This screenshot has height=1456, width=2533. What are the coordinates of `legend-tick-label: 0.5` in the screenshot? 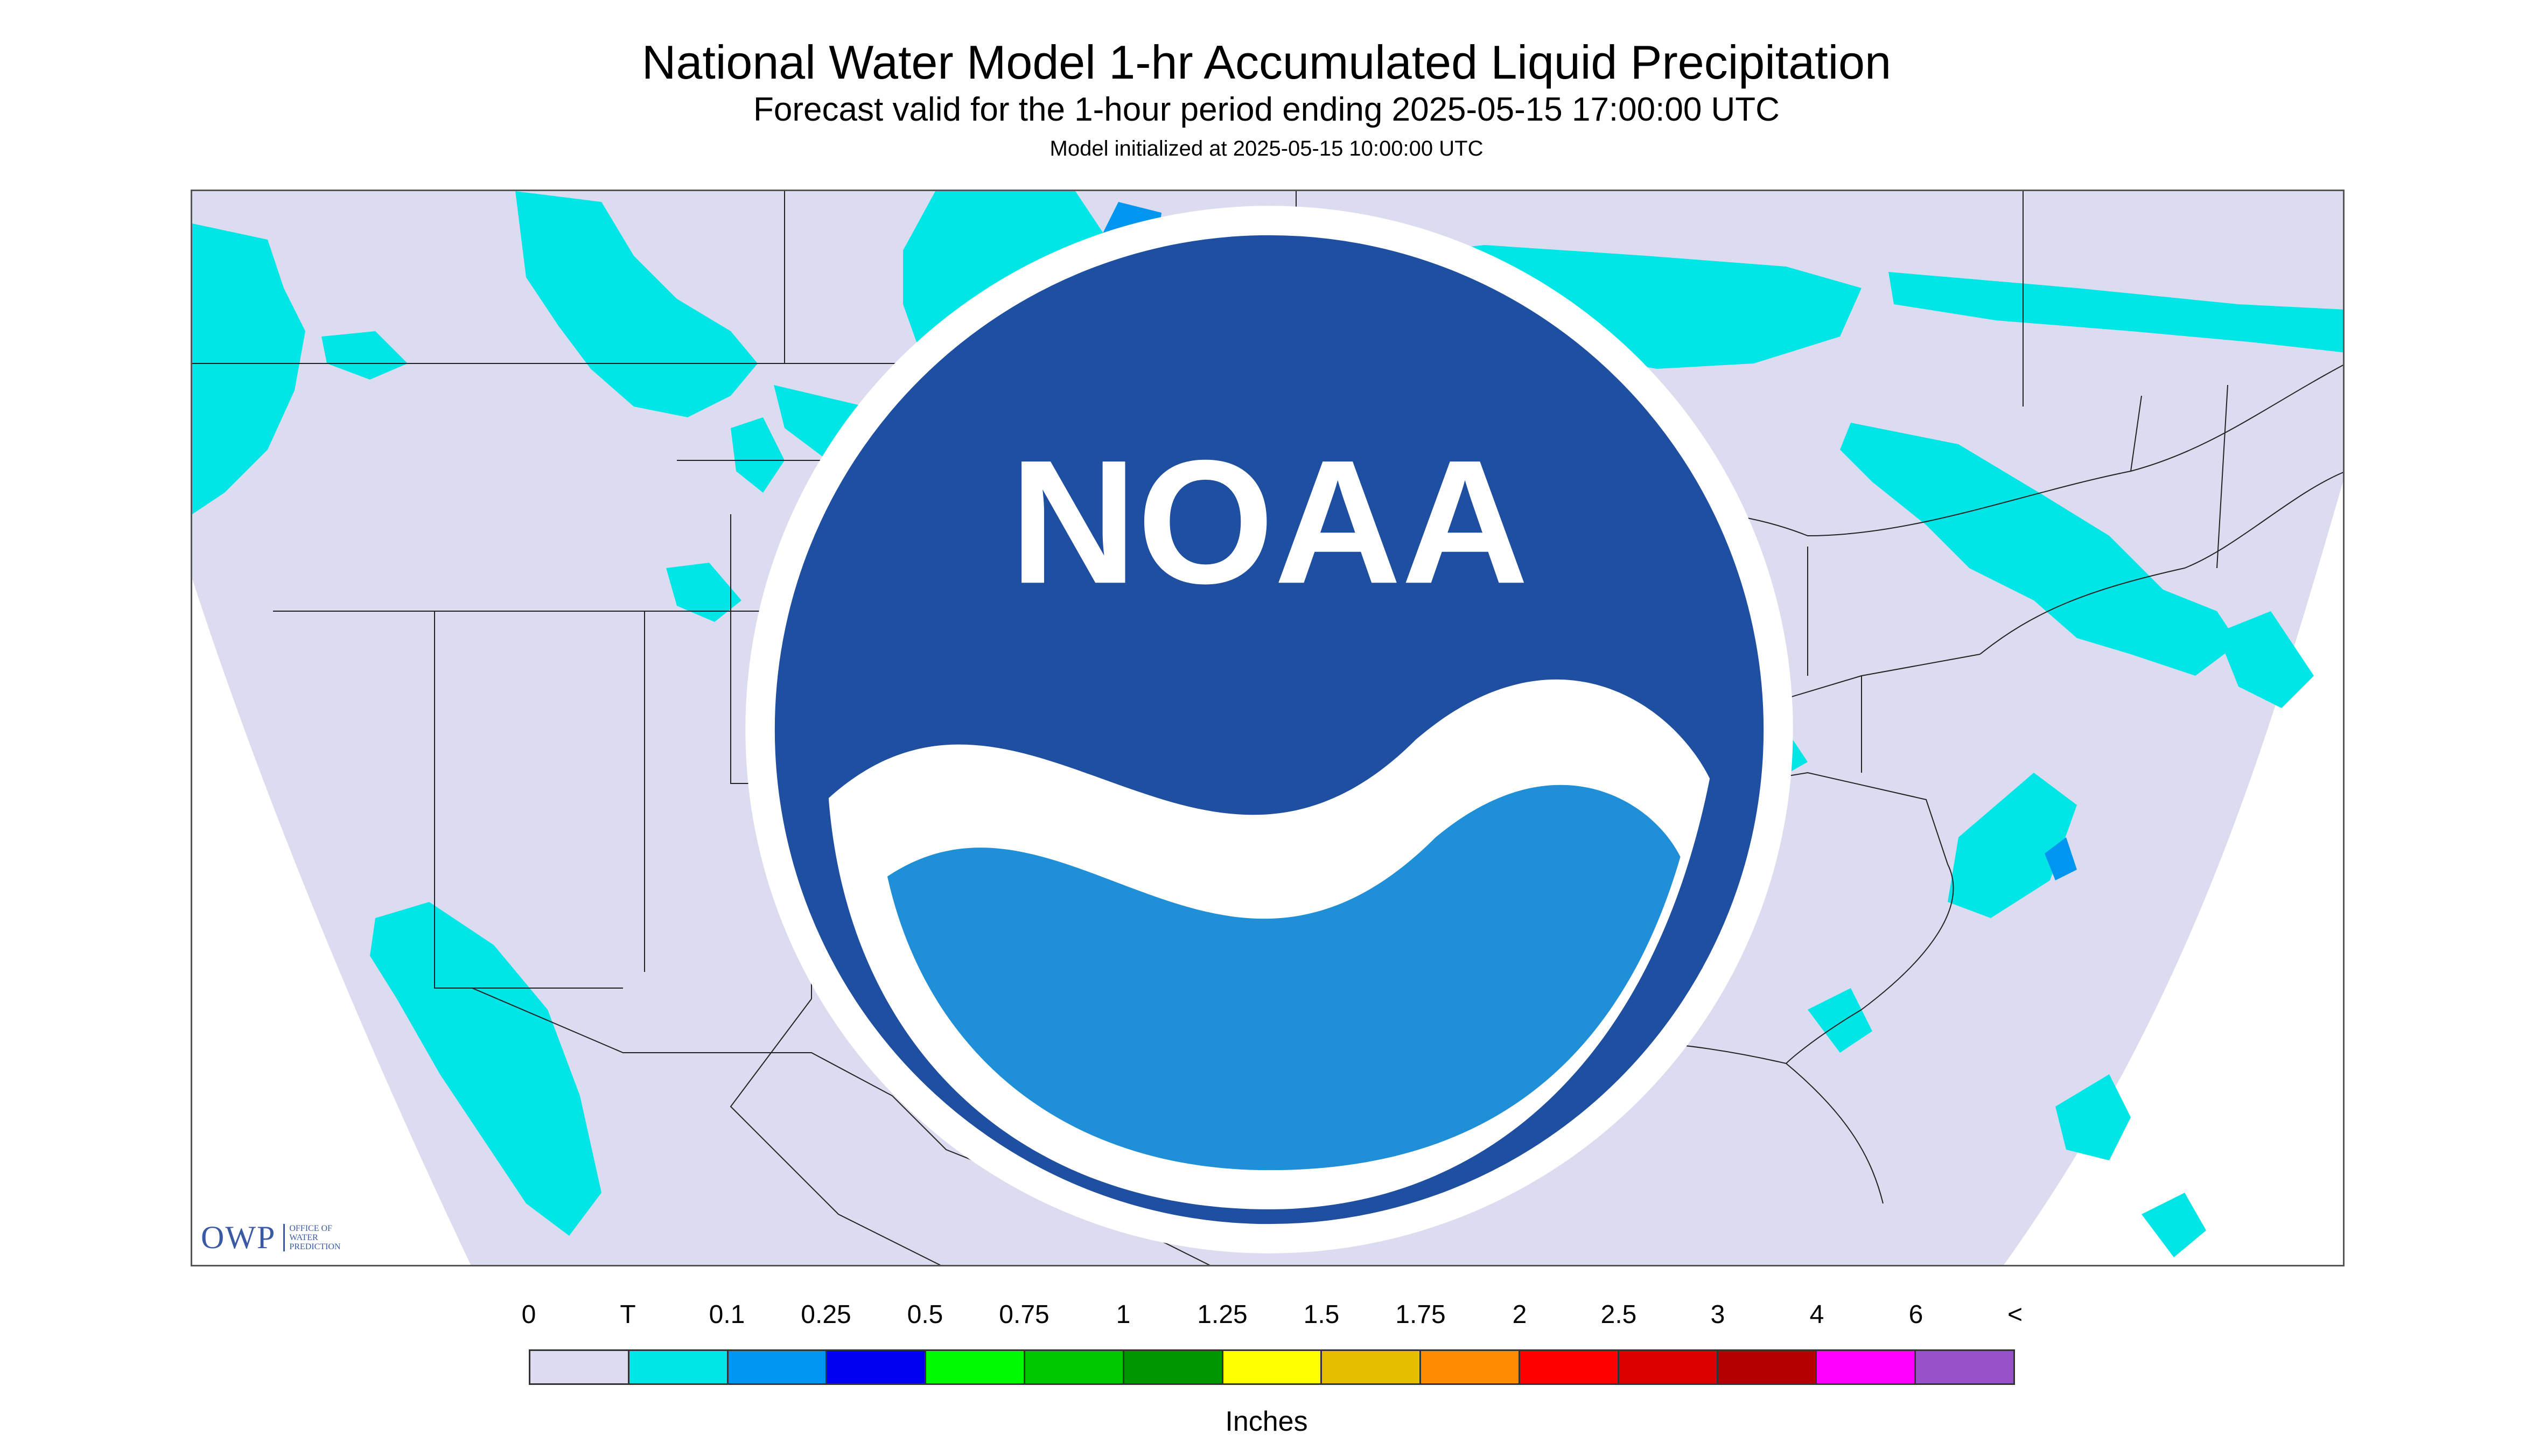 It's located at (925, 1314).